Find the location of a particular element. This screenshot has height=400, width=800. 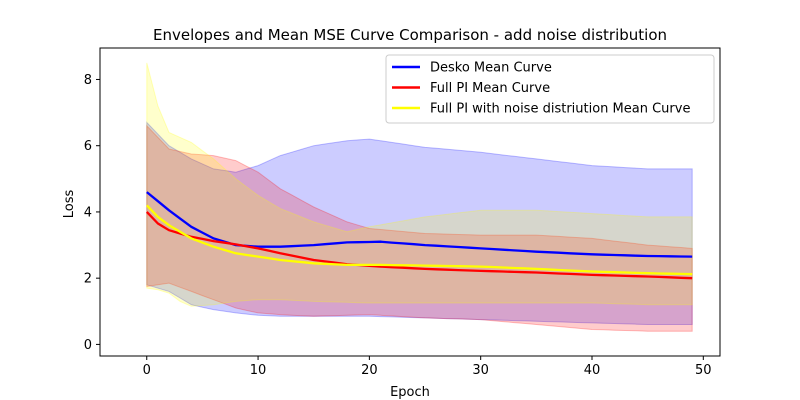

x-tick-label: 10 is located at coordinates (258, 370).